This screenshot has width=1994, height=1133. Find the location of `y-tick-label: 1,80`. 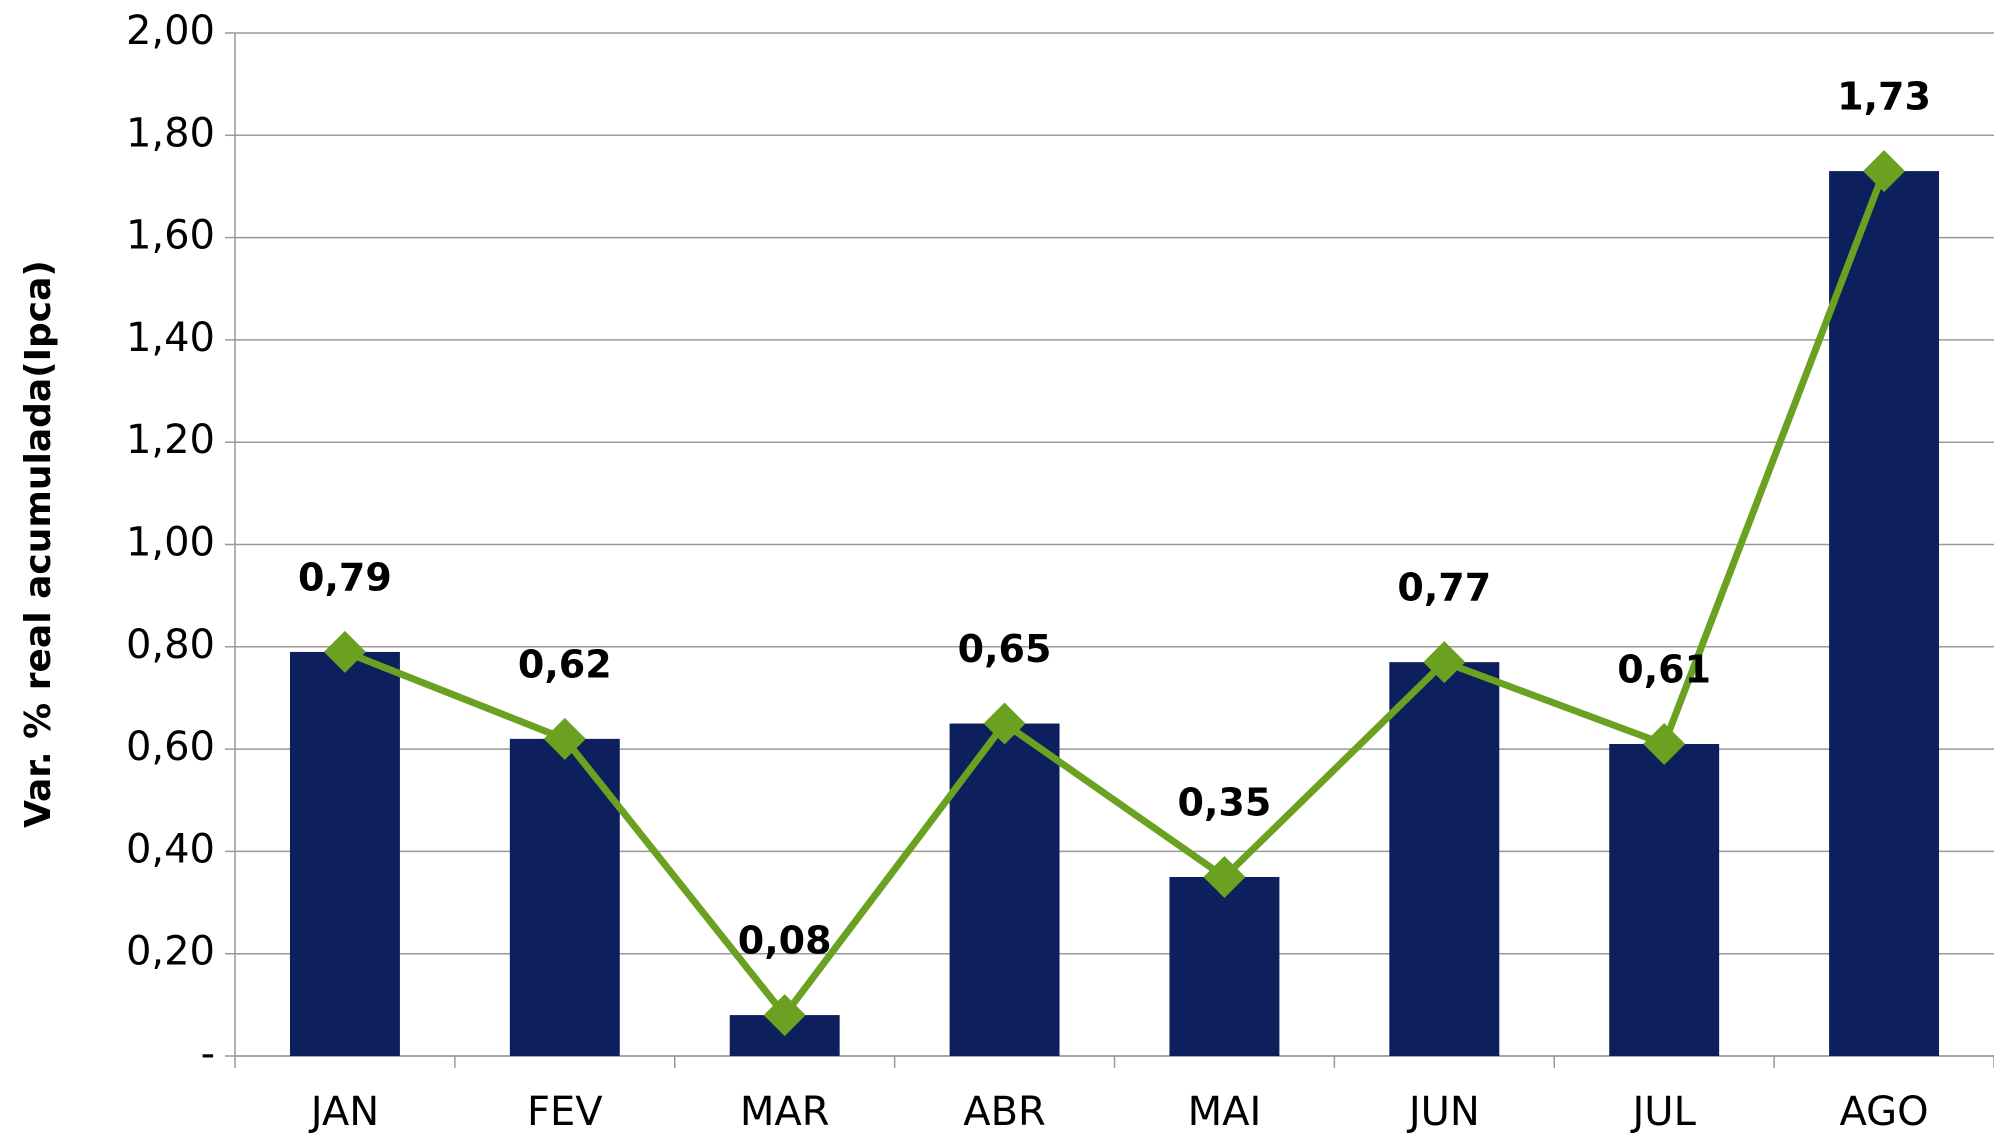

y-tick-label: 1,80 is located at coordinates (170, 133).